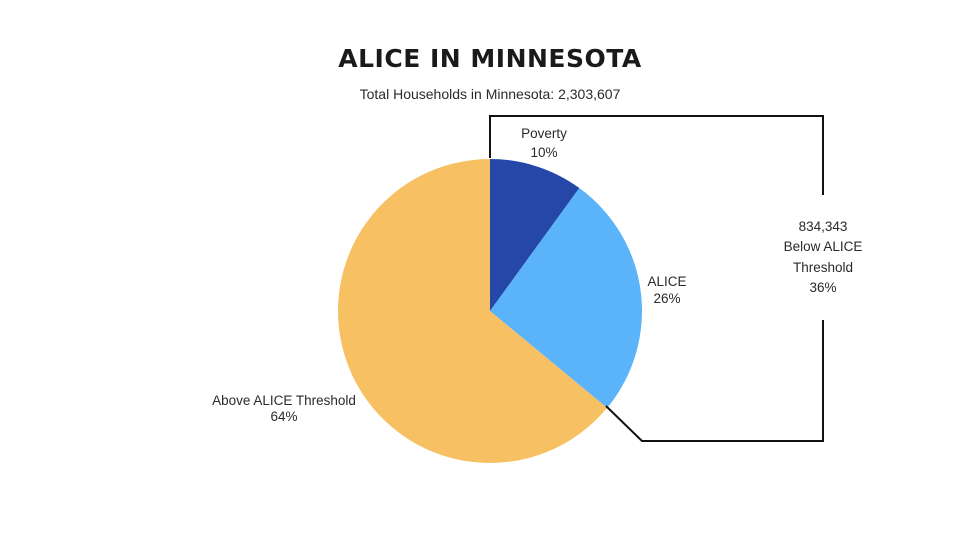 This screenshot has height=551, width=980. What do you see at coordinates (822, 287) in the screenshot?
I see `bracket-label-line-4: 36%` at bounding box center [822, 287].